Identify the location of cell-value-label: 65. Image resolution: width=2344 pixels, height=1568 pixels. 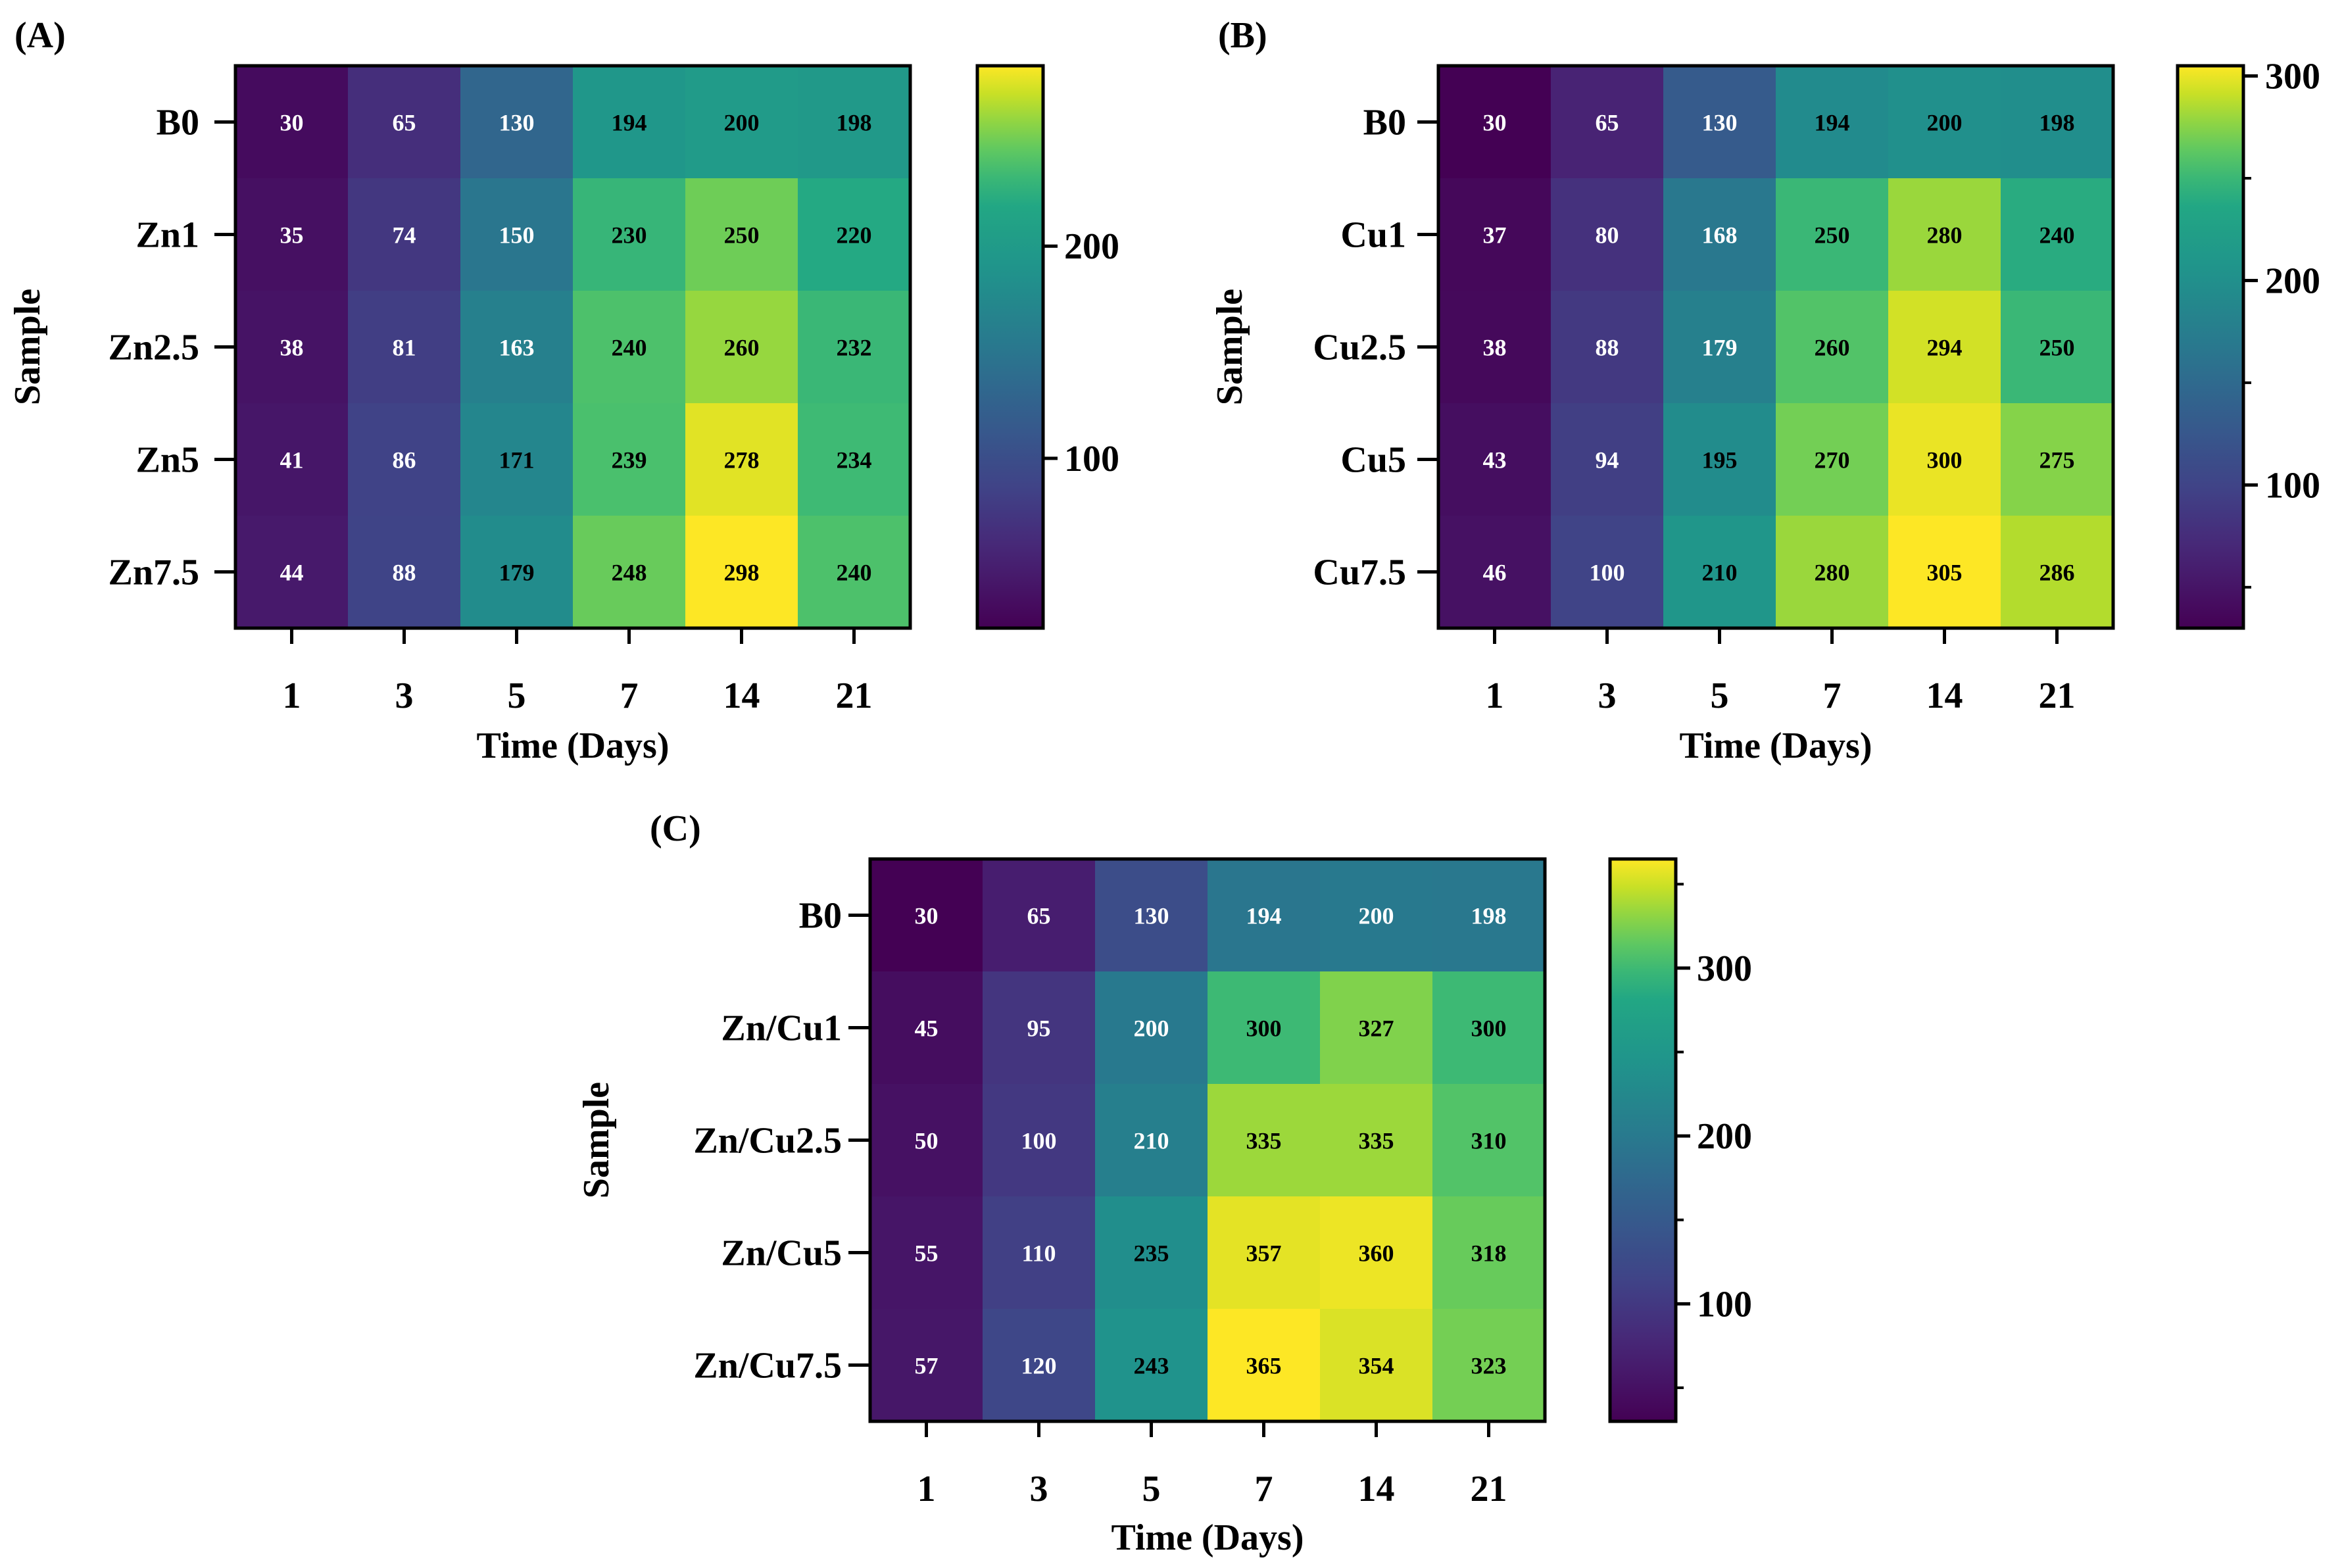
(1039, 916).